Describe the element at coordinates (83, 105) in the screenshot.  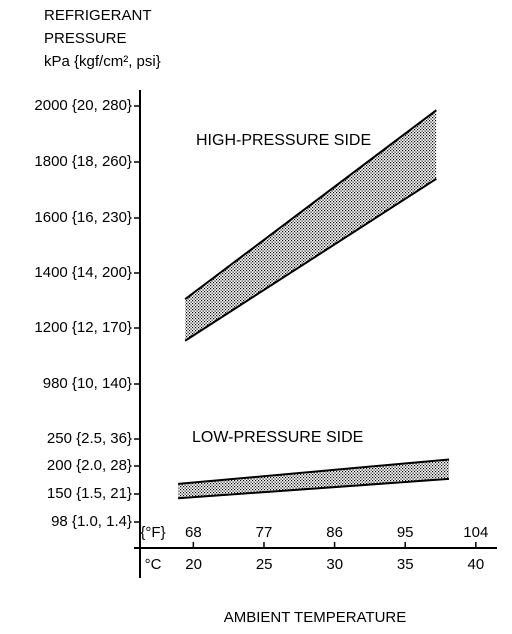
I see `y-tick-label: 2000 {20, 280}` at that location.